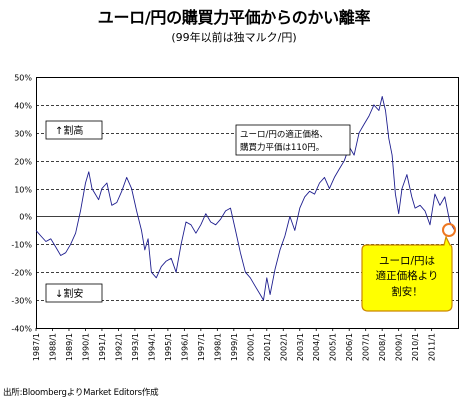 The height and width of the screenshot is (401, 468). What do you see at coordinates (81, 393) in the screenshot?
I see `source-note: 出所:BloombergよりMarket Editors作成` at bounding box center [81, 393].